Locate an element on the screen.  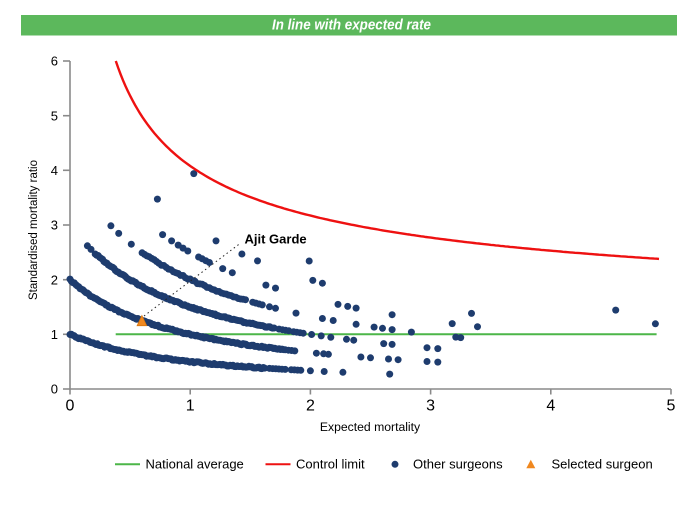
svg-text: 6 is located at coordinates (54, 61).